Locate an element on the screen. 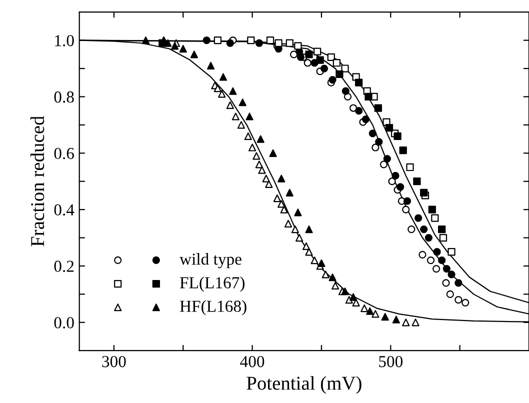 The image size is (529, 403). y-tick-label: 0.4 is located at coordinates (64, 210).